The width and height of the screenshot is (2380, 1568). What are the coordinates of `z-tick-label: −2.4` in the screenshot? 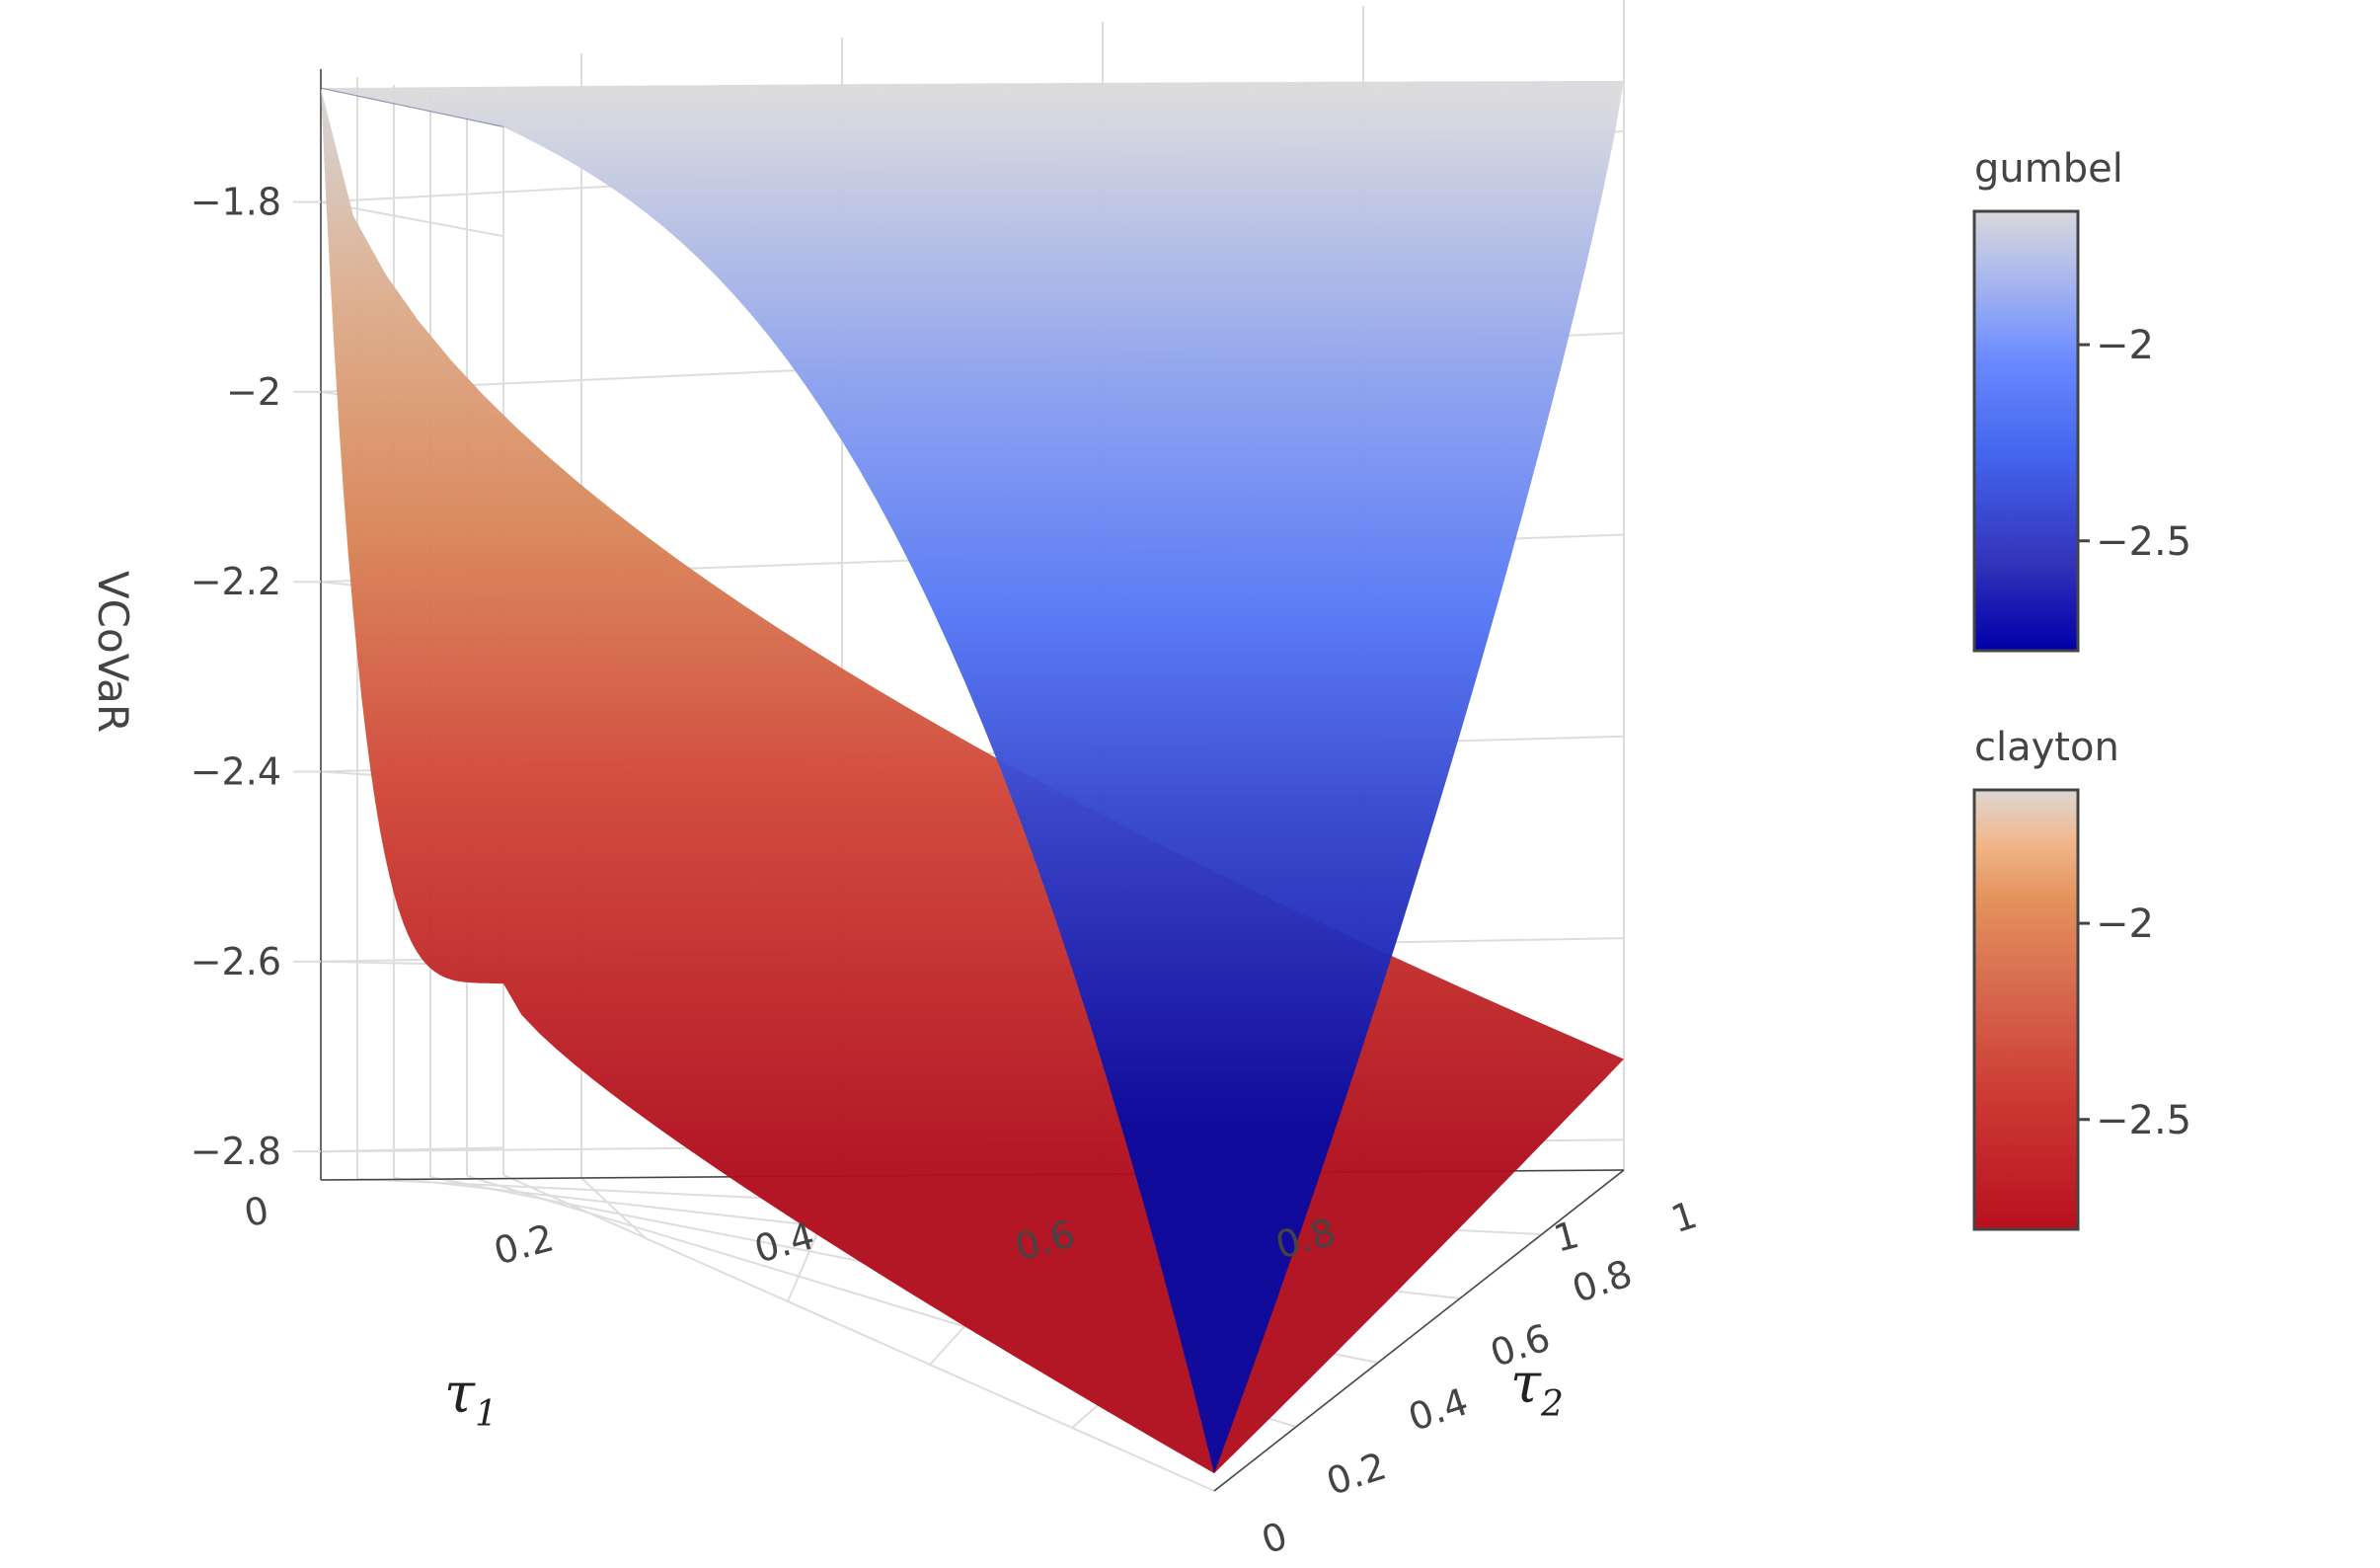 It's located at (236, 772).